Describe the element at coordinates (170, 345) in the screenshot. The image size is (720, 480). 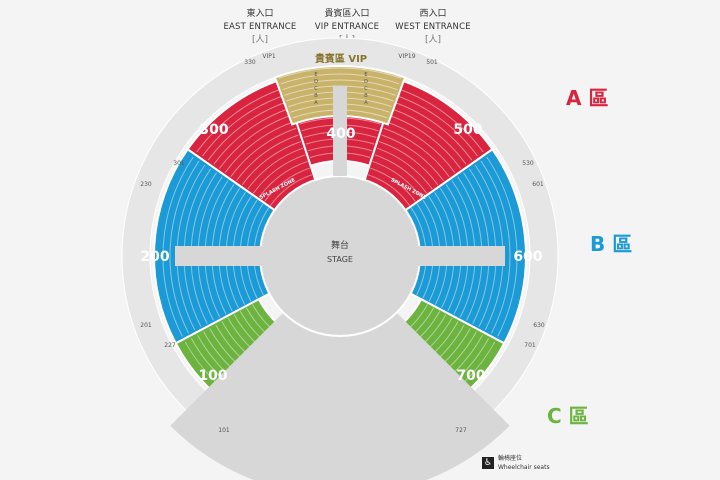
I see `seat-number-label: 227` at that location.